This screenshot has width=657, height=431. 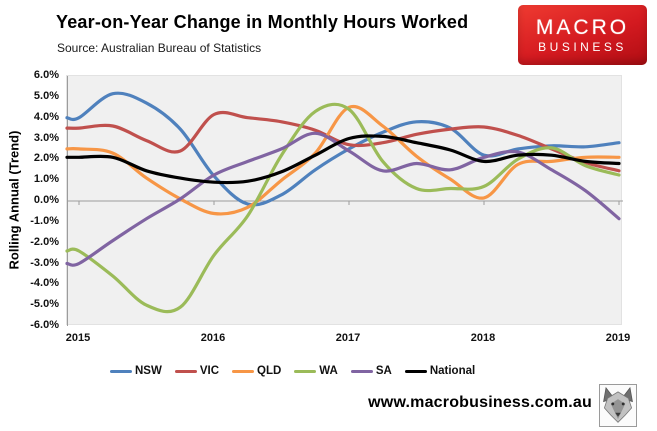 I want to click on legend-item-wa: WA, so click(x=316, y=371).